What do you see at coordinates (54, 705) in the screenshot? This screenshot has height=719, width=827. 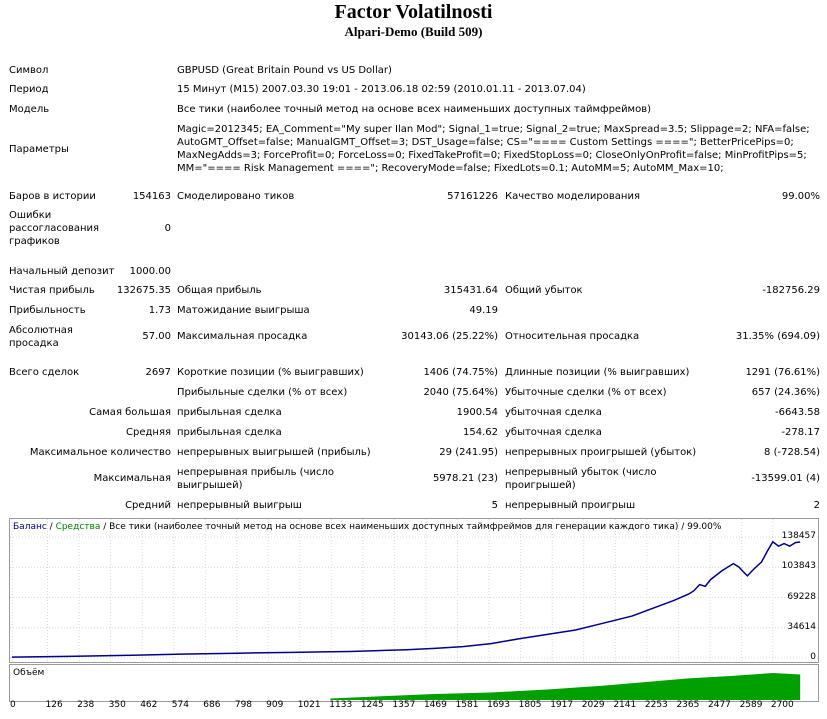 I see `x-tick-label: 126` at bounding box center [54, 705].